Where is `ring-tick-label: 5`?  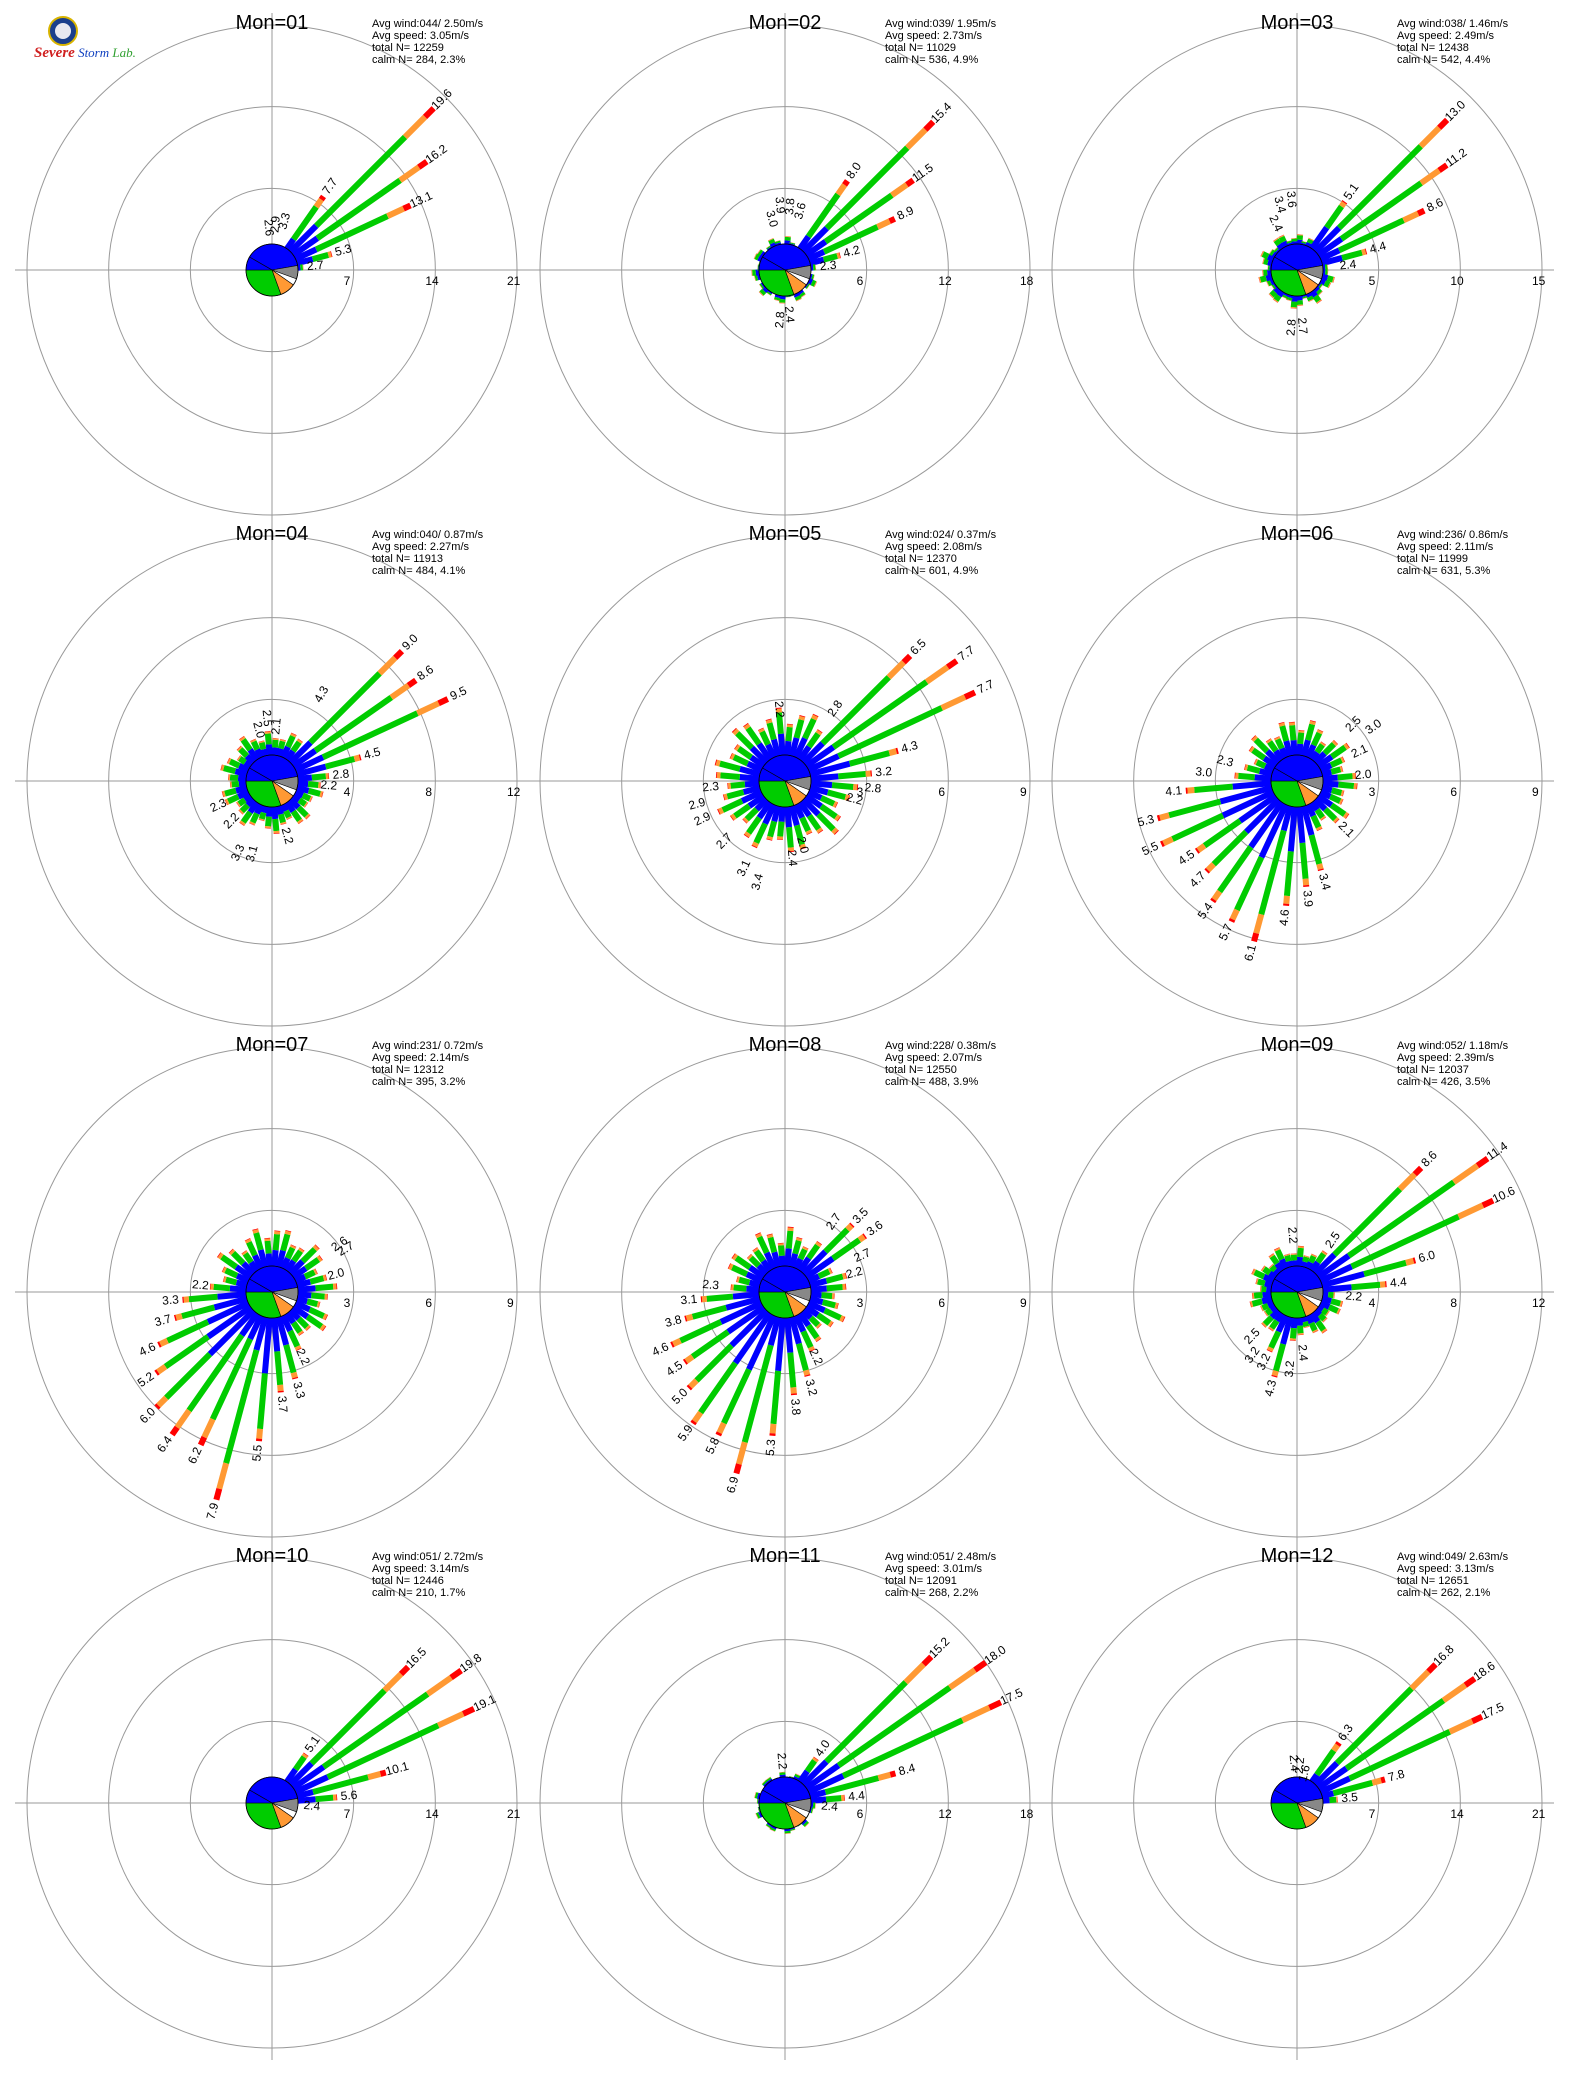 ring-tick-label: 5 is located at coordinates (1372, 281).